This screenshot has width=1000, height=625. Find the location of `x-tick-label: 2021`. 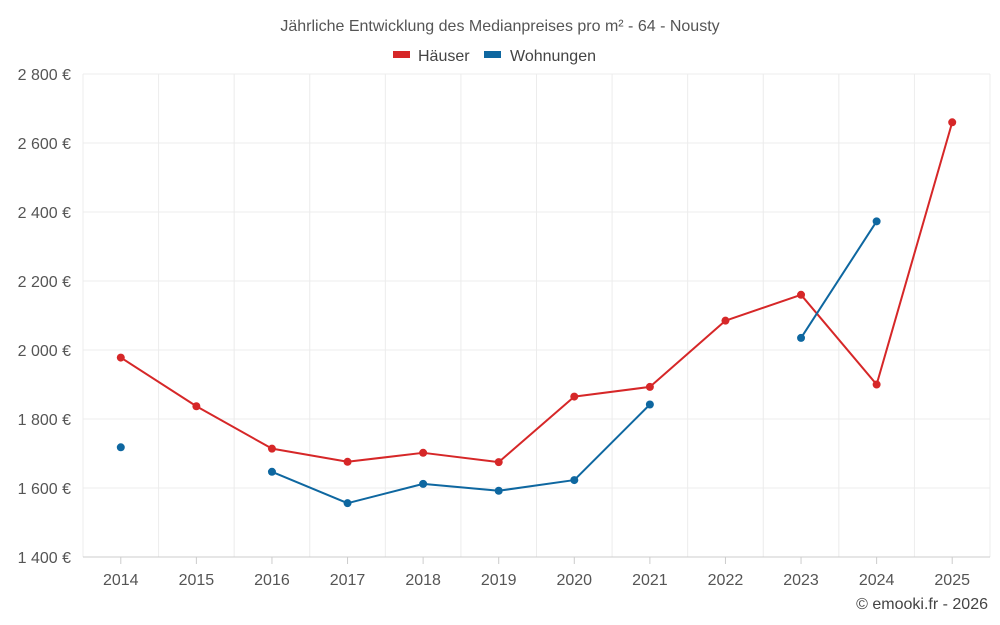

x-tick-label: 2021 is located at coordinates (650, 580).